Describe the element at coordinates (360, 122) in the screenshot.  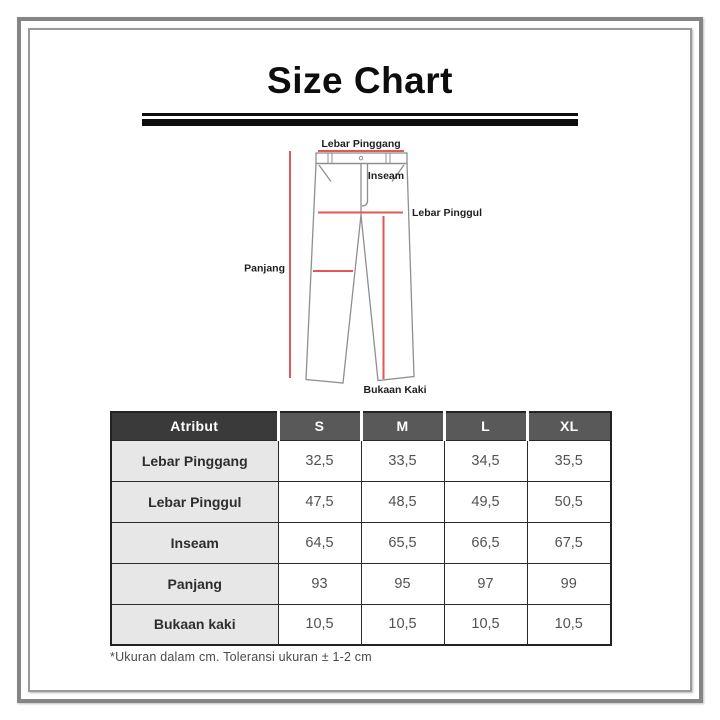
I see `title-divider-thick` at that location.